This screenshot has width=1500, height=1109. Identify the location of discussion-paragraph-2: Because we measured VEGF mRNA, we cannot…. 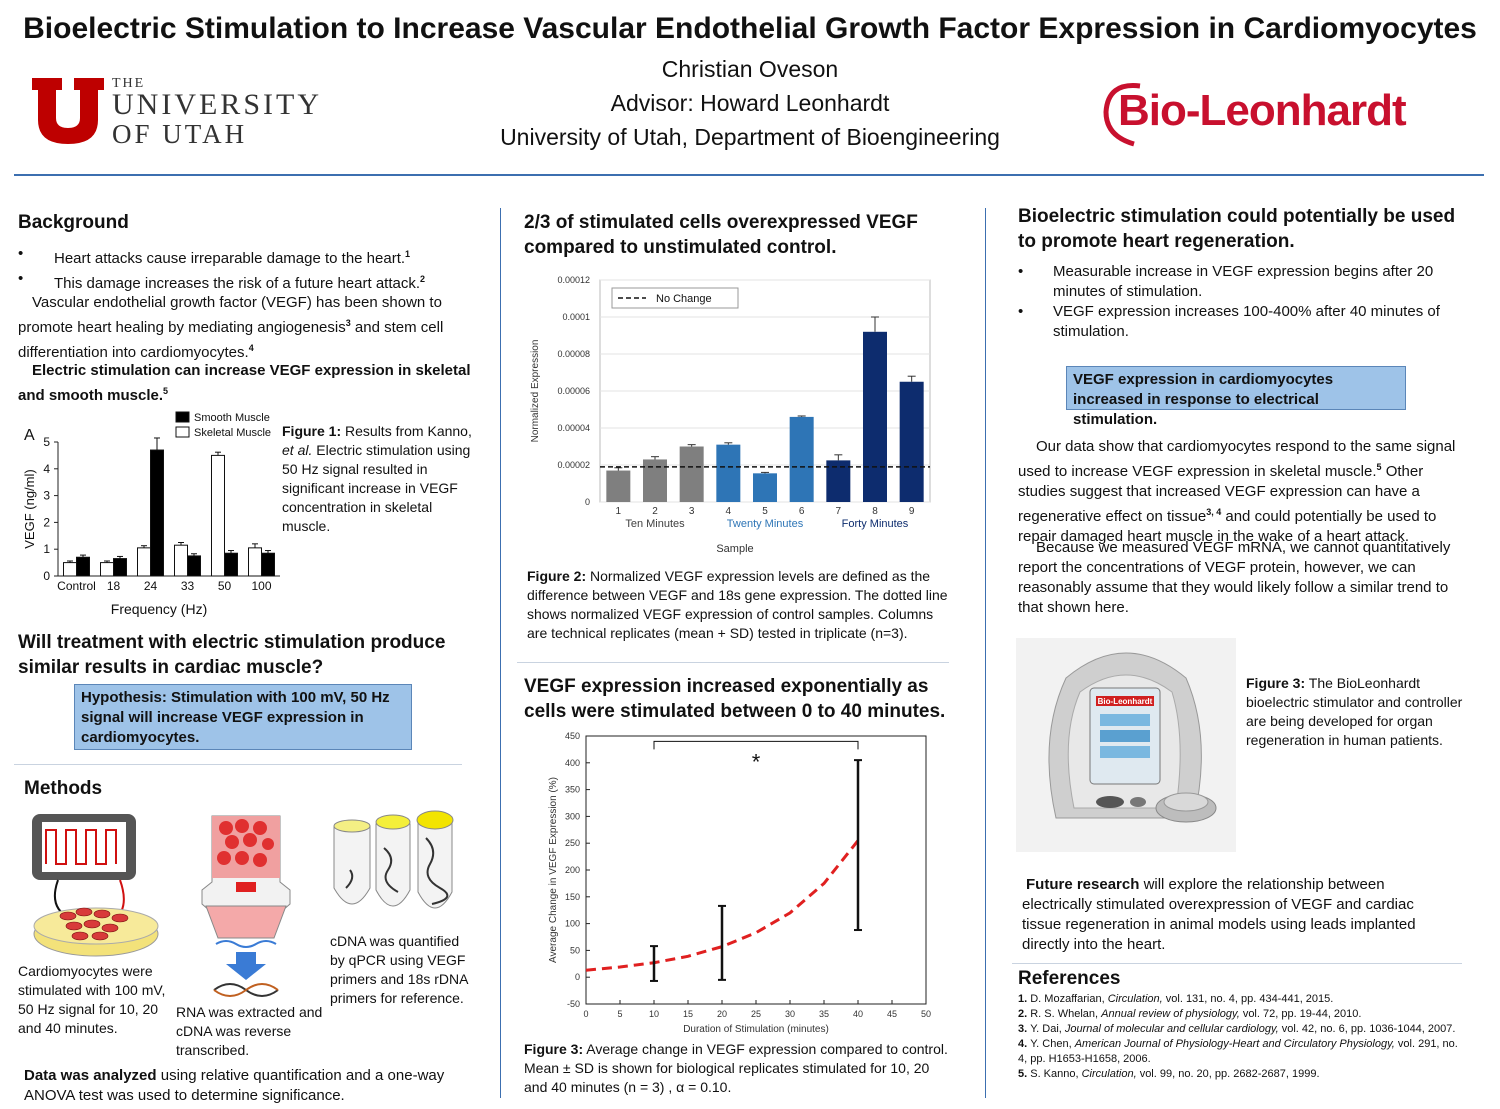
(1234, 577).